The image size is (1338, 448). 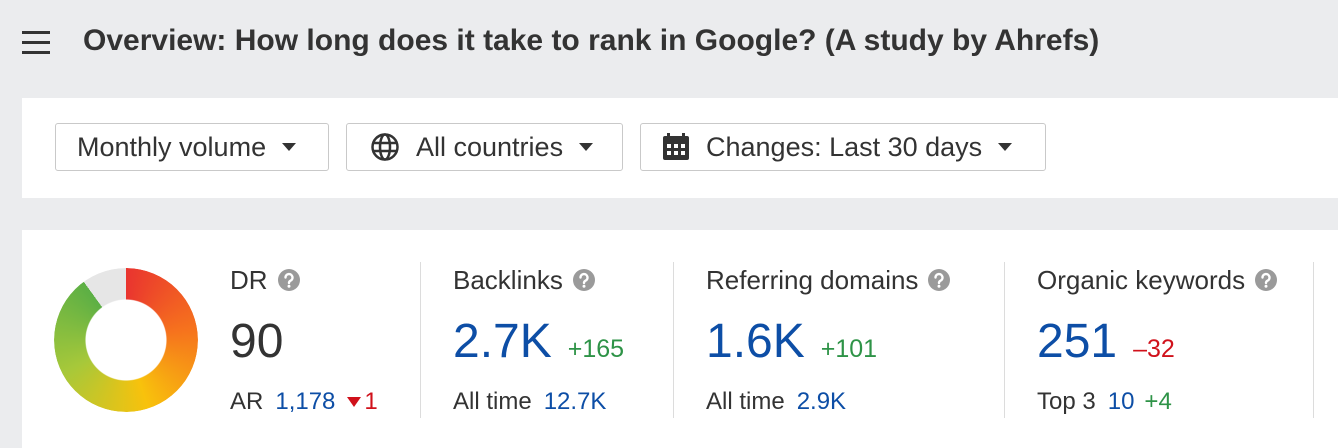 What do you see at coordinates (821, 401) in the screenshot?
I see `sub-value: 2.9K` at bounding box center [821, 401].